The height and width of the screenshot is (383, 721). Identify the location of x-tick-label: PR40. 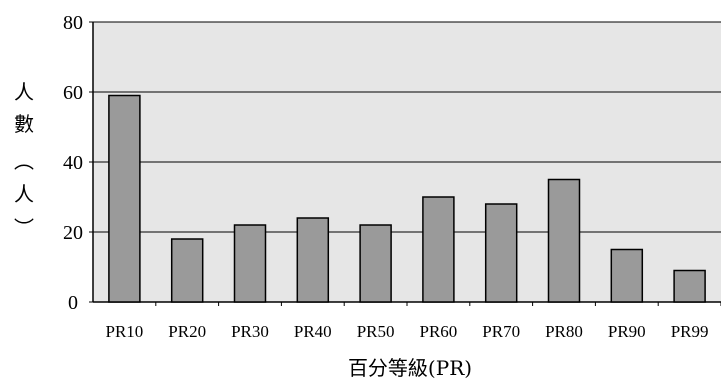
(313, 331).